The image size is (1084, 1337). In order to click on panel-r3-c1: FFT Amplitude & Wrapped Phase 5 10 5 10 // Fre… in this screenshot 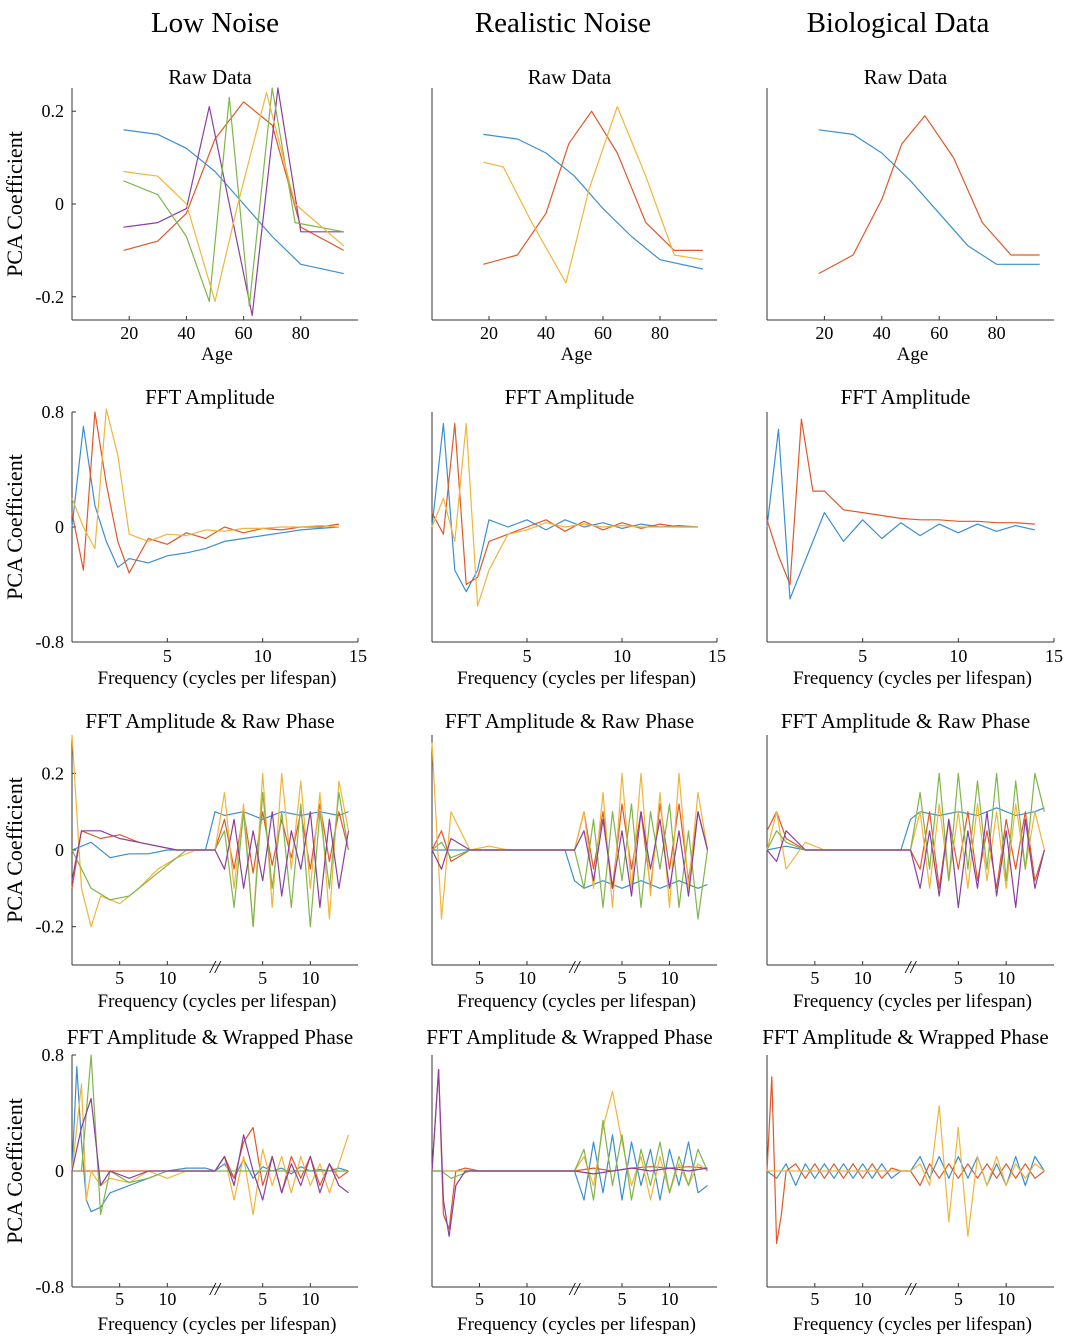, I will do `click(571, 1180)`.